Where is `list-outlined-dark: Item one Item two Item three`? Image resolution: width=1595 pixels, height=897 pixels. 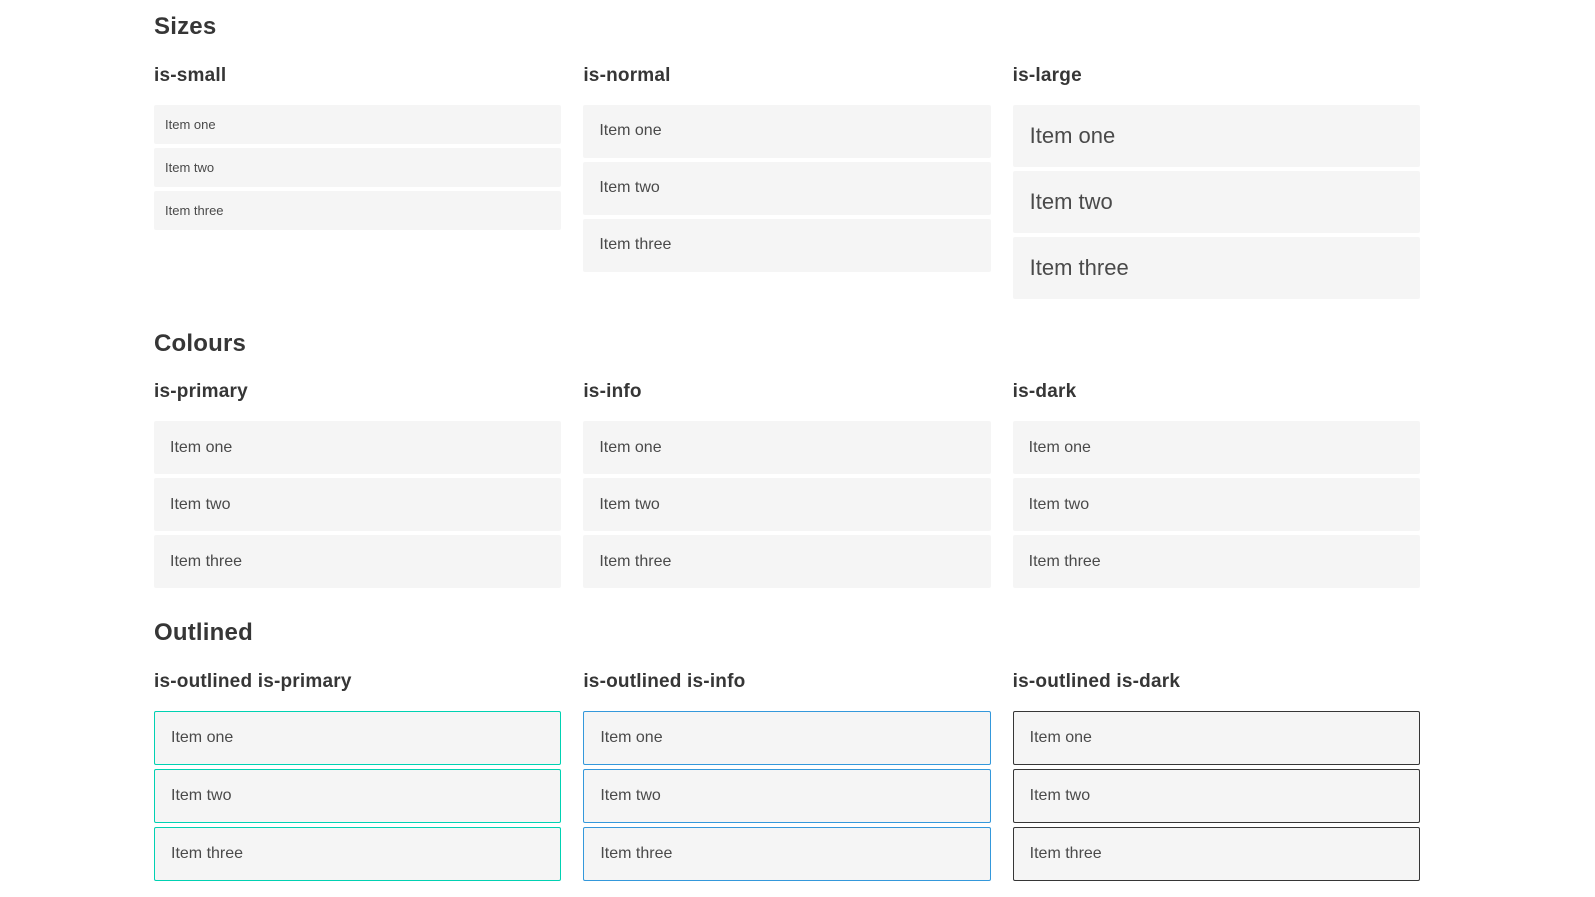 list-outlined-dark: Item one Item two Item three is located at coordinates (1216, 795).